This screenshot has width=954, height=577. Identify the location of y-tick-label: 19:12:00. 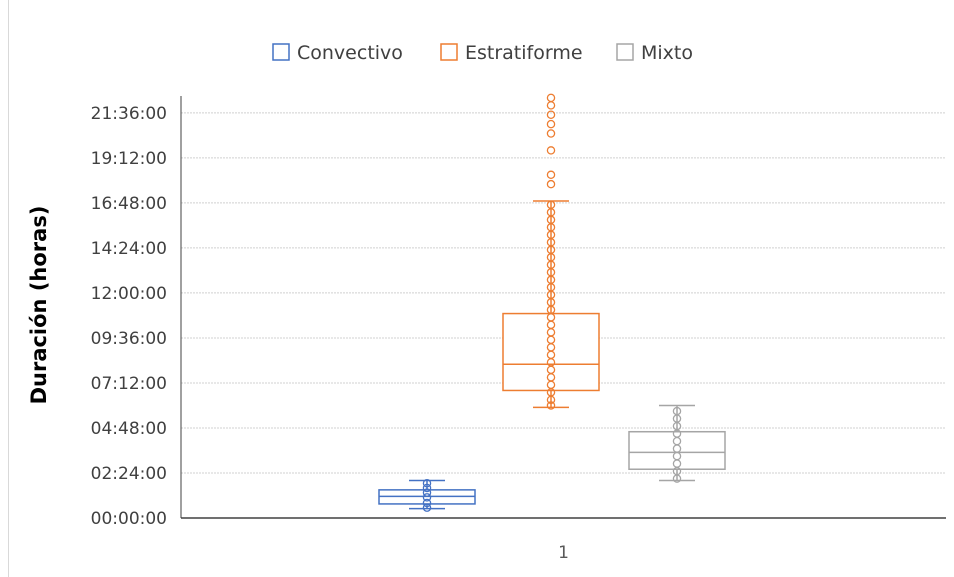
(129, 159).